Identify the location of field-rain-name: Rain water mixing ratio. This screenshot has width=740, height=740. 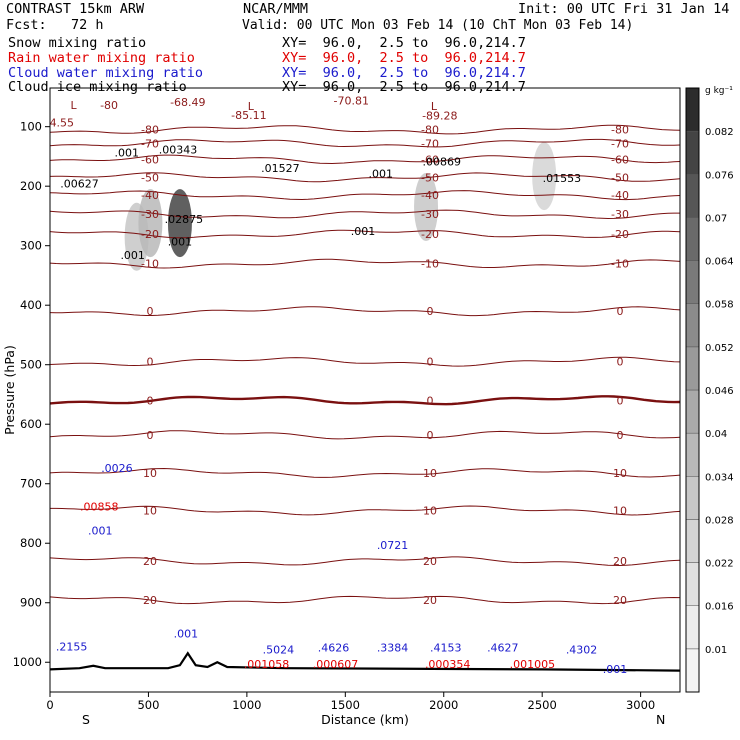
(101, 58).